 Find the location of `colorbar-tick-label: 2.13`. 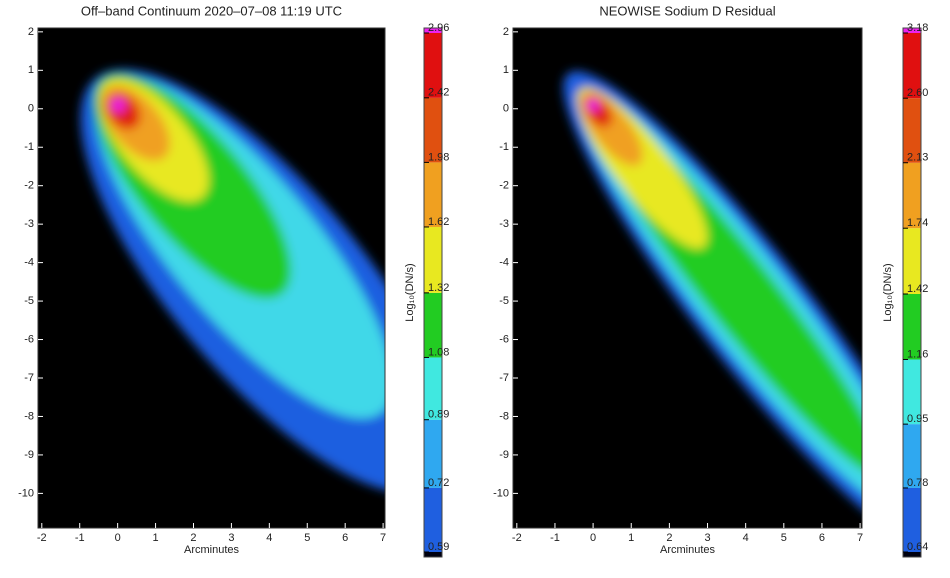

colorbar-tick-label: 2.13 is located at coordinates (917, 158).